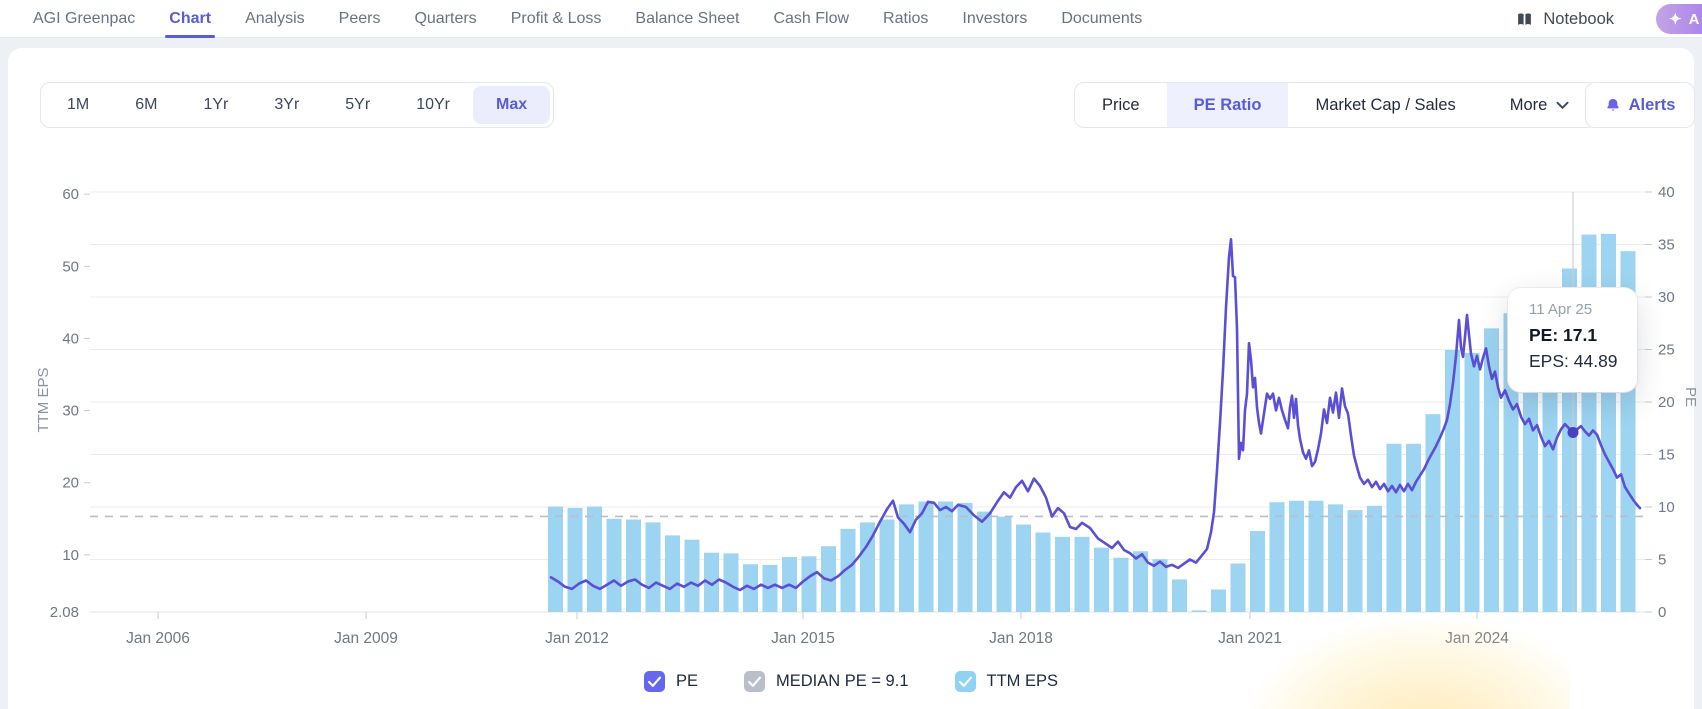 The image size is (1702, 709). I want to click on tooltip-eps-value: EPS: 44.89, so click(1573, 361).